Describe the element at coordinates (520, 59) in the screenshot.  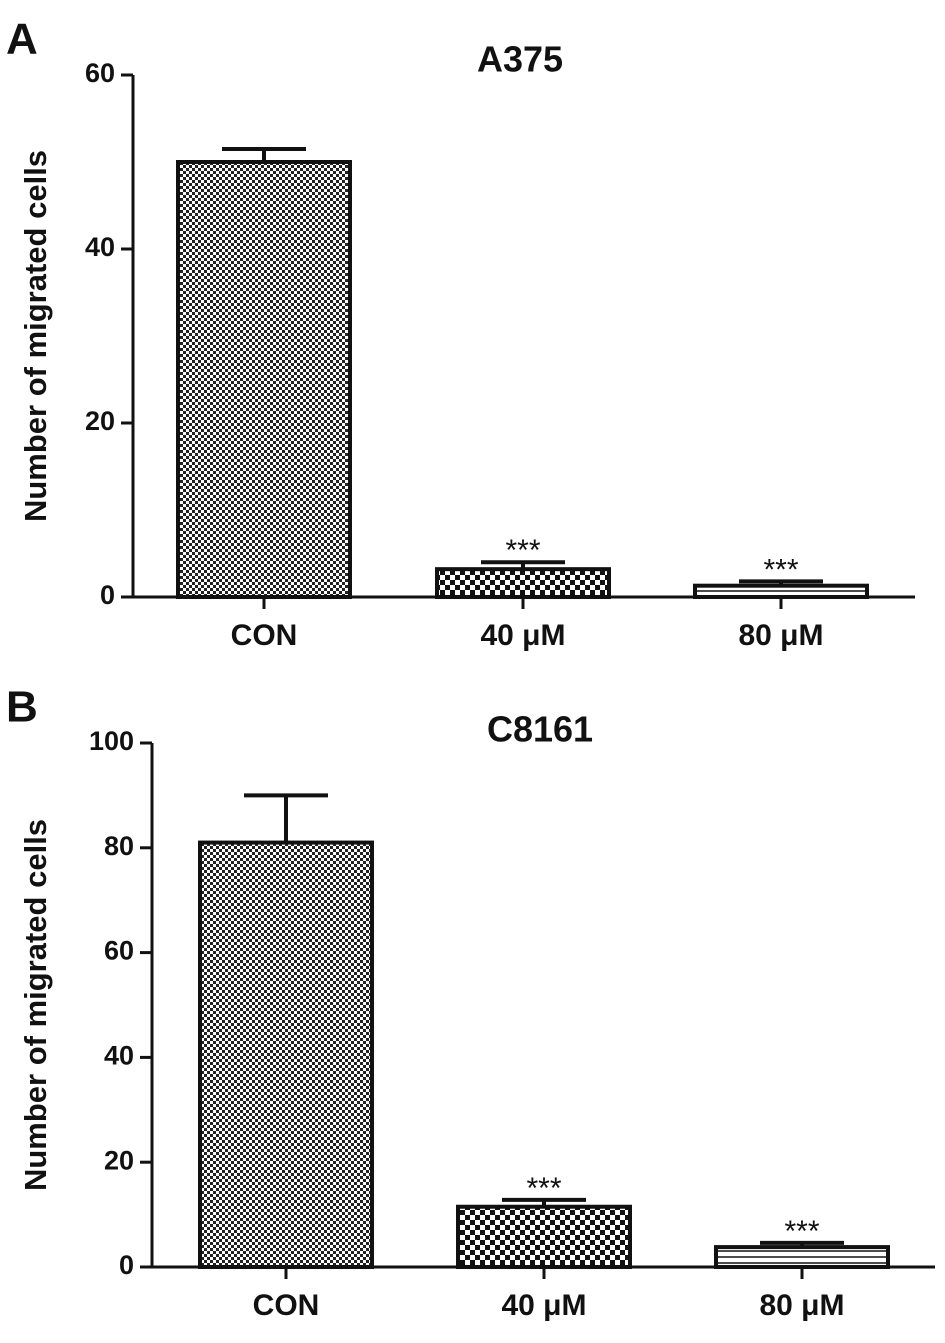
I see `chart-title: A375` at that location.